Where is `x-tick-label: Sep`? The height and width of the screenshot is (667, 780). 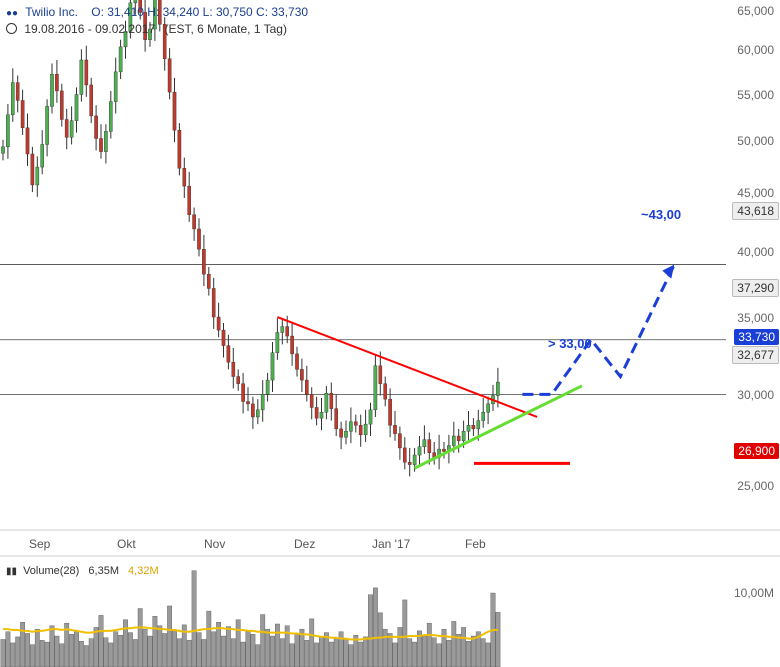 x-tick-label: Sep is located at coordinates (40, 544).